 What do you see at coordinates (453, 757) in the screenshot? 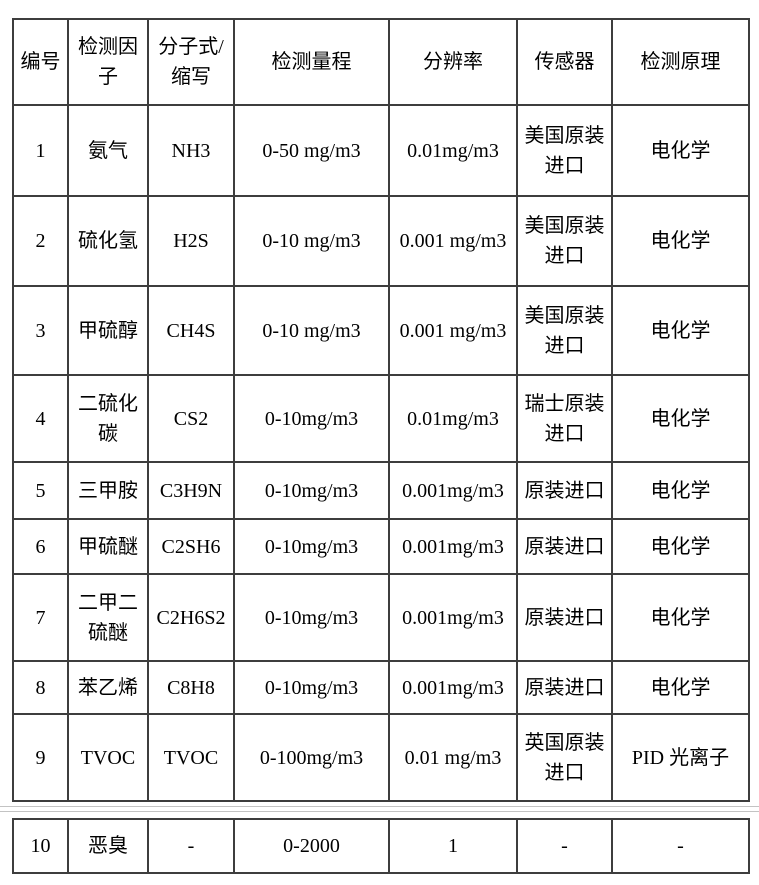
I see `table-cell: 0.01 mg/m3` at bounding box center [453, 757].